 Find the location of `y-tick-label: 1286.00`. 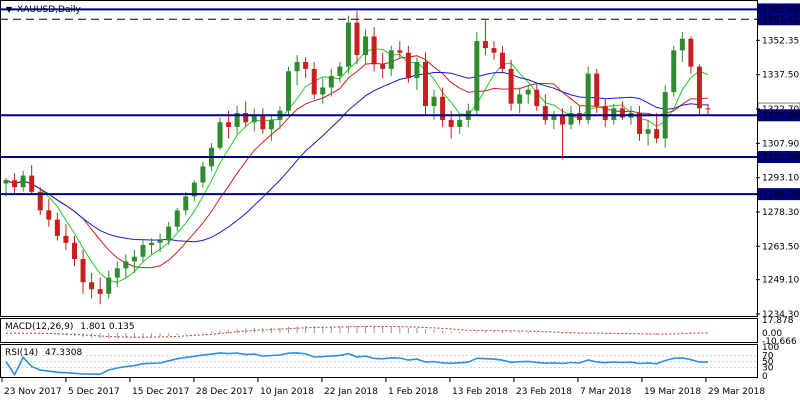

y-tick-label: 1286.00 is located at coordinates (780, 195).